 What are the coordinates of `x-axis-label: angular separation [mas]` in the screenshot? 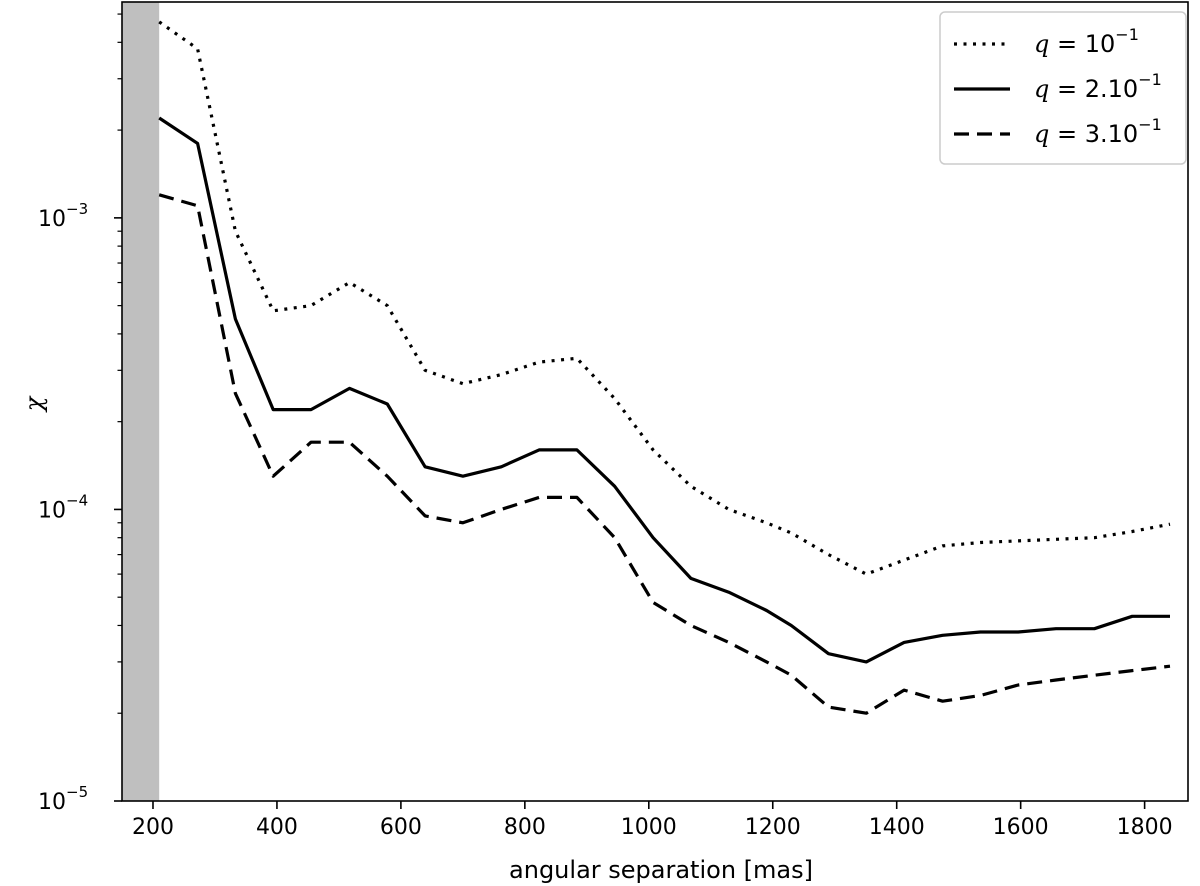 It's located at (661, 870).